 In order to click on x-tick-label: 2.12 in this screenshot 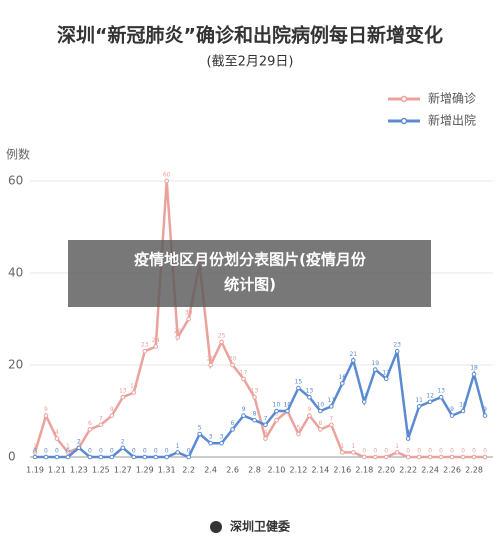, I will do `click(299, 470)`.